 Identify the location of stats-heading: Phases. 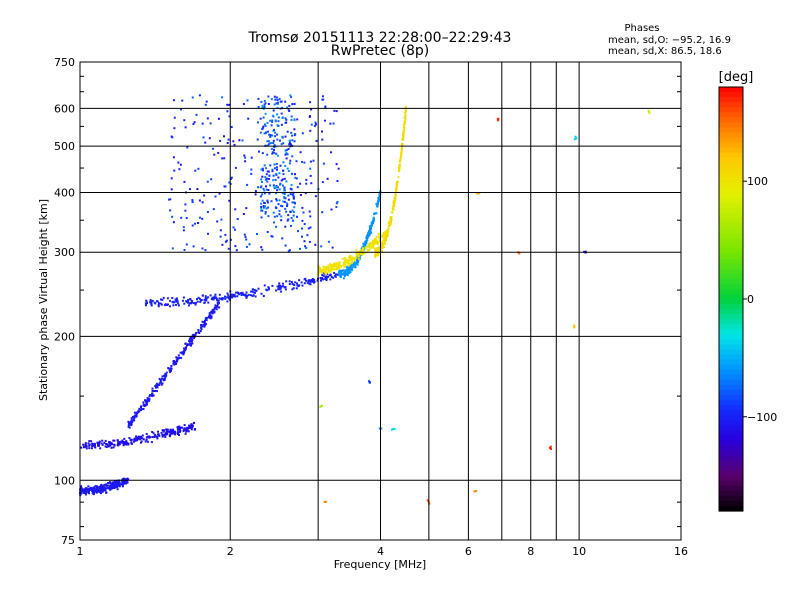
(641, 28).